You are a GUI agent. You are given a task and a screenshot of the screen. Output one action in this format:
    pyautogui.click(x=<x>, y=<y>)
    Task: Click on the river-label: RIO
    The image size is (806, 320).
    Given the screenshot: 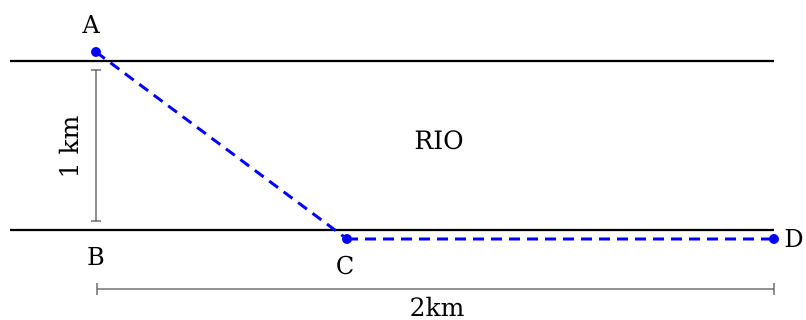 What is the action you would take?
    pyautogui.click(x=438, y=140)
    